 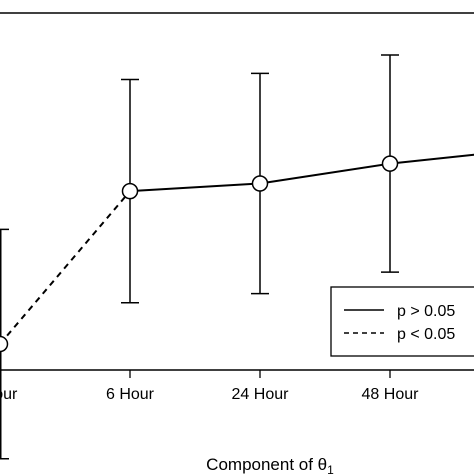 I want to click on x-tick-label: 6 Hour, so click(x=130, y=394).